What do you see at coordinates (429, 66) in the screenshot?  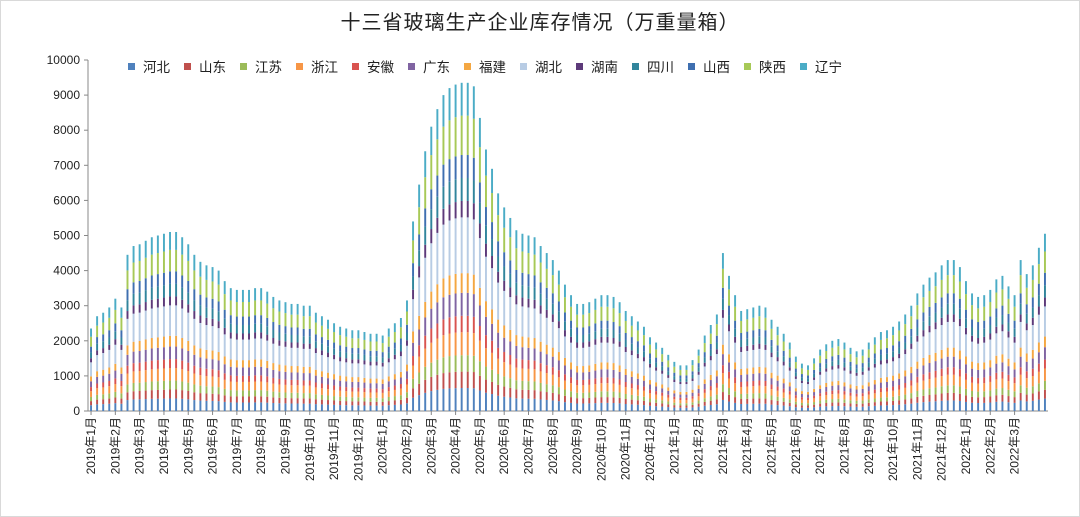 I see `legend-item: 广东` at bounding box center [429, 66].